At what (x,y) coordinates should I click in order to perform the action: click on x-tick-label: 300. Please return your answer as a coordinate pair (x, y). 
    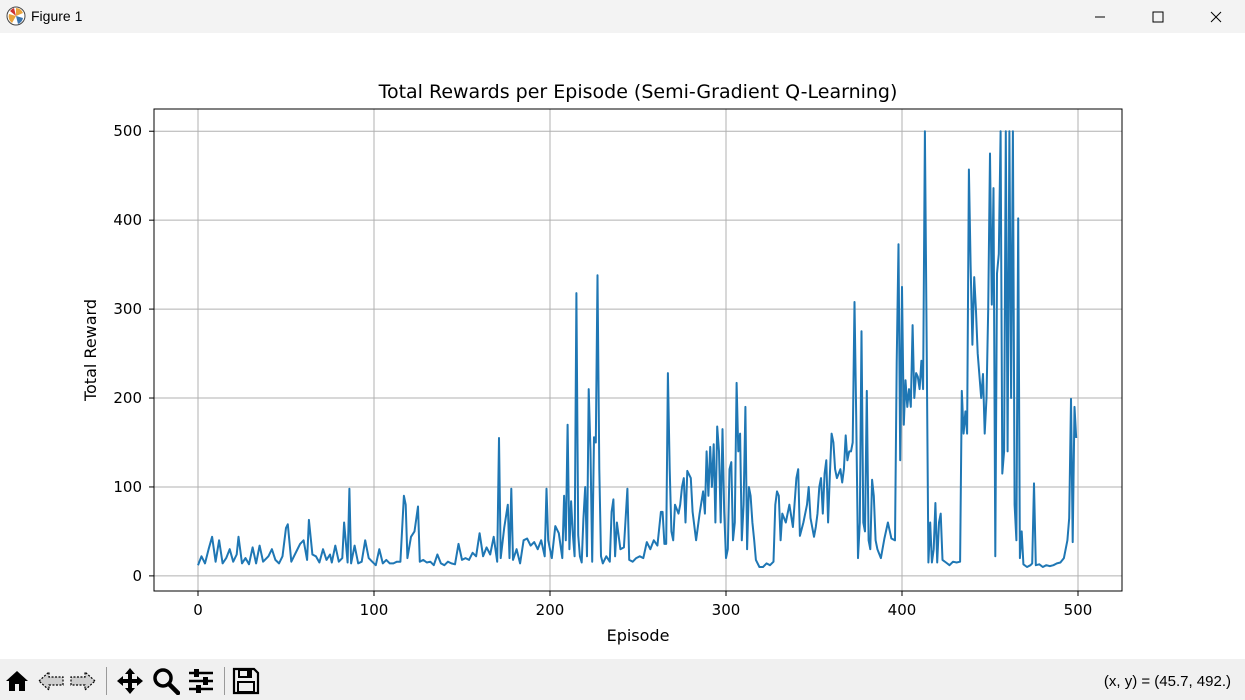
    Looking at the image, I should click on (726, 610).